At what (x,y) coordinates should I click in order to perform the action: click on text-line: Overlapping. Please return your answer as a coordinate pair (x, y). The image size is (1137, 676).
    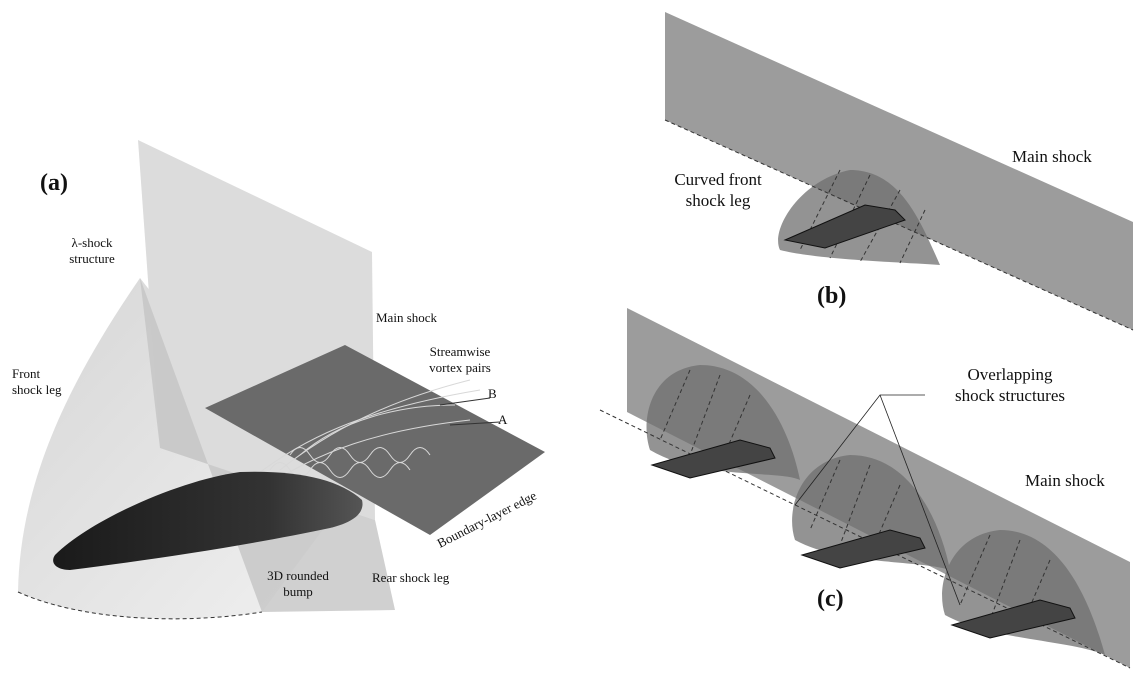
    Looking at the image, I should click on (1010, 374).